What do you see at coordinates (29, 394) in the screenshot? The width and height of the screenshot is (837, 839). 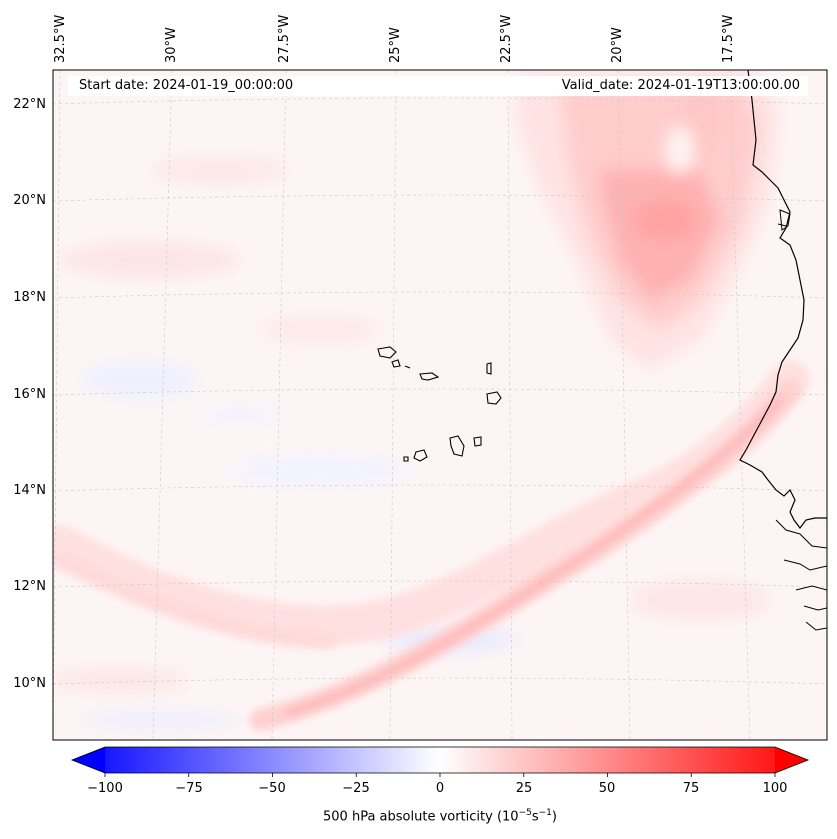 I see `lat-label-16n: 16°N` at bounding box center [29, 394].